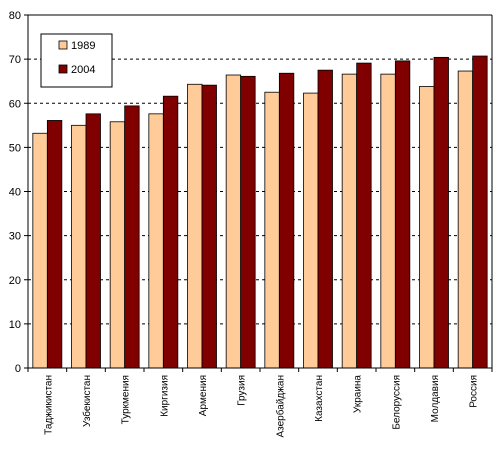  I want to click on y-tick-label: 50, so click(15, 148).